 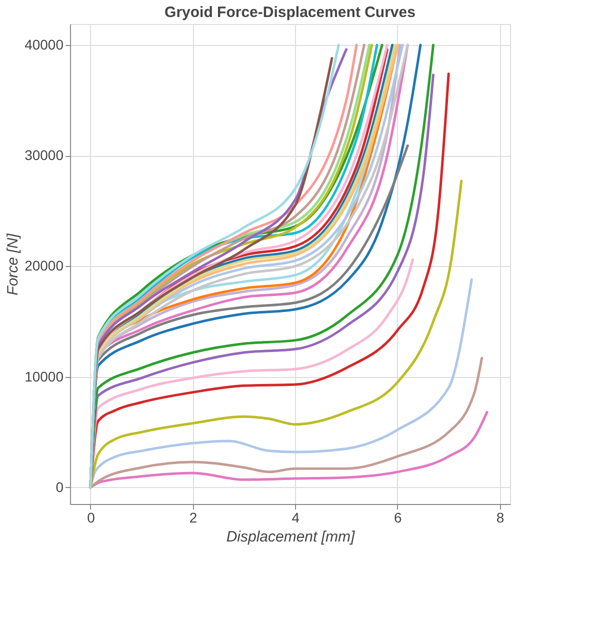 What do you see at coordinates (44, 376) in the screenshot?
I see `y-tick-label: 10000` at bounding box center [44, 376].